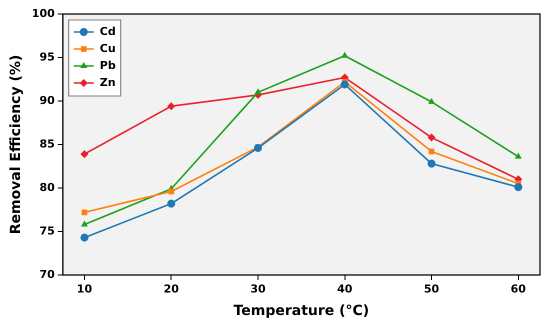  What do you see at coordinates (345, 289) in the screenshot?
I see `x-tick-label: 40` at bounding box center [345, 289].